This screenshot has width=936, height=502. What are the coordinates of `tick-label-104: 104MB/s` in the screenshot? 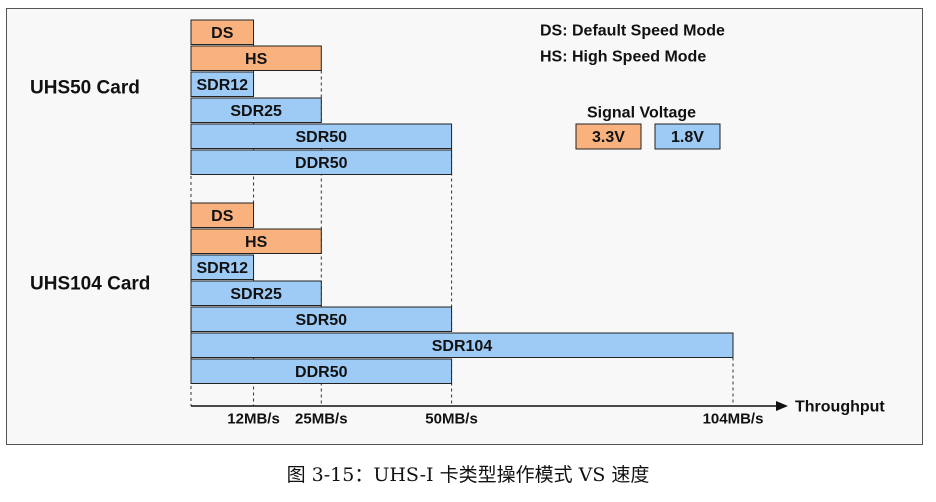 It's located at (733, 419).